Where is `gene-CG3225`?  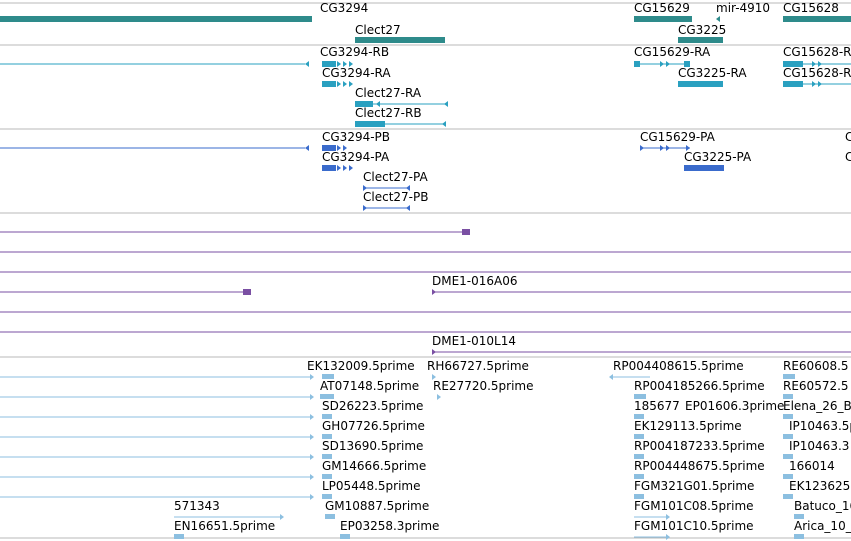
gene-CG3225 is located at coordinates (700, 40).